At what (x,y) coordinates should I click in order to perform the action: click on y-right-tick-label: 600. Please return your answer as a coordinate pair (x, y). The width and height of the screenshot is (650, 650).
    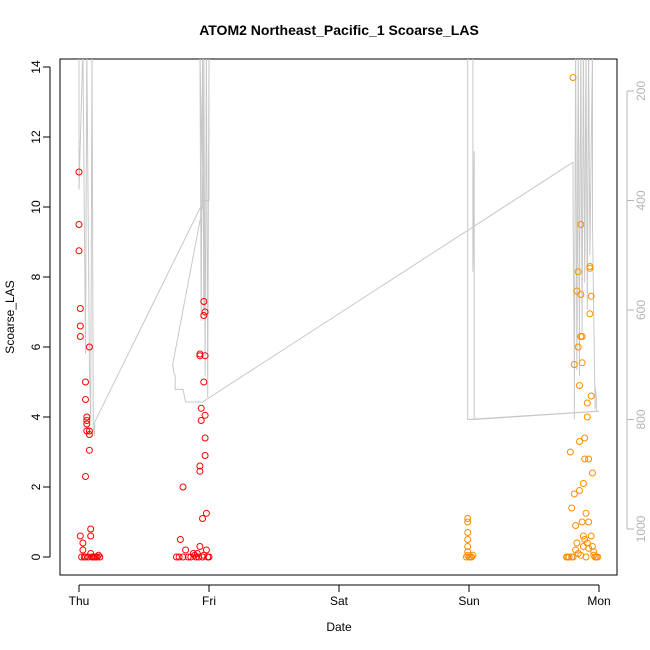
    Looking at the image, I should click on (641, 310).